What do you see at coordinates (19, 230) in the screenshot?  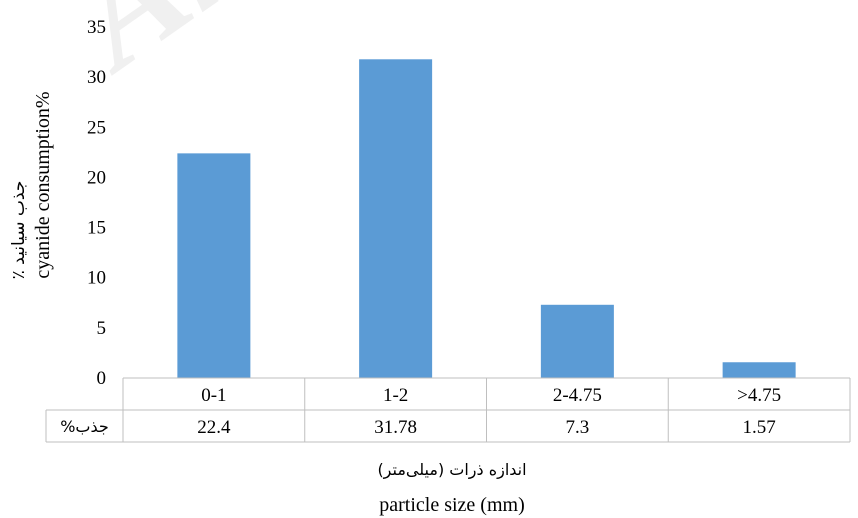 I see `y-axis-label-persian: ٪ جذب سیانید` at bounding box center [19, 230].